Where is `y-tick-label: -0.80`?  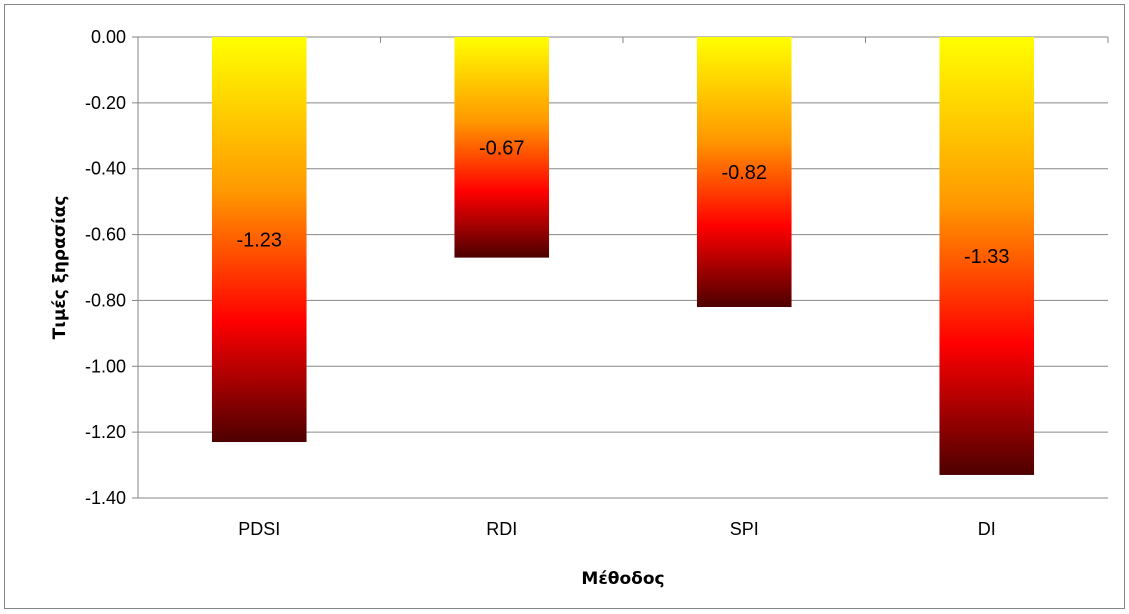 y-tick-label: -0.80 is located at coordinates (105, 300).